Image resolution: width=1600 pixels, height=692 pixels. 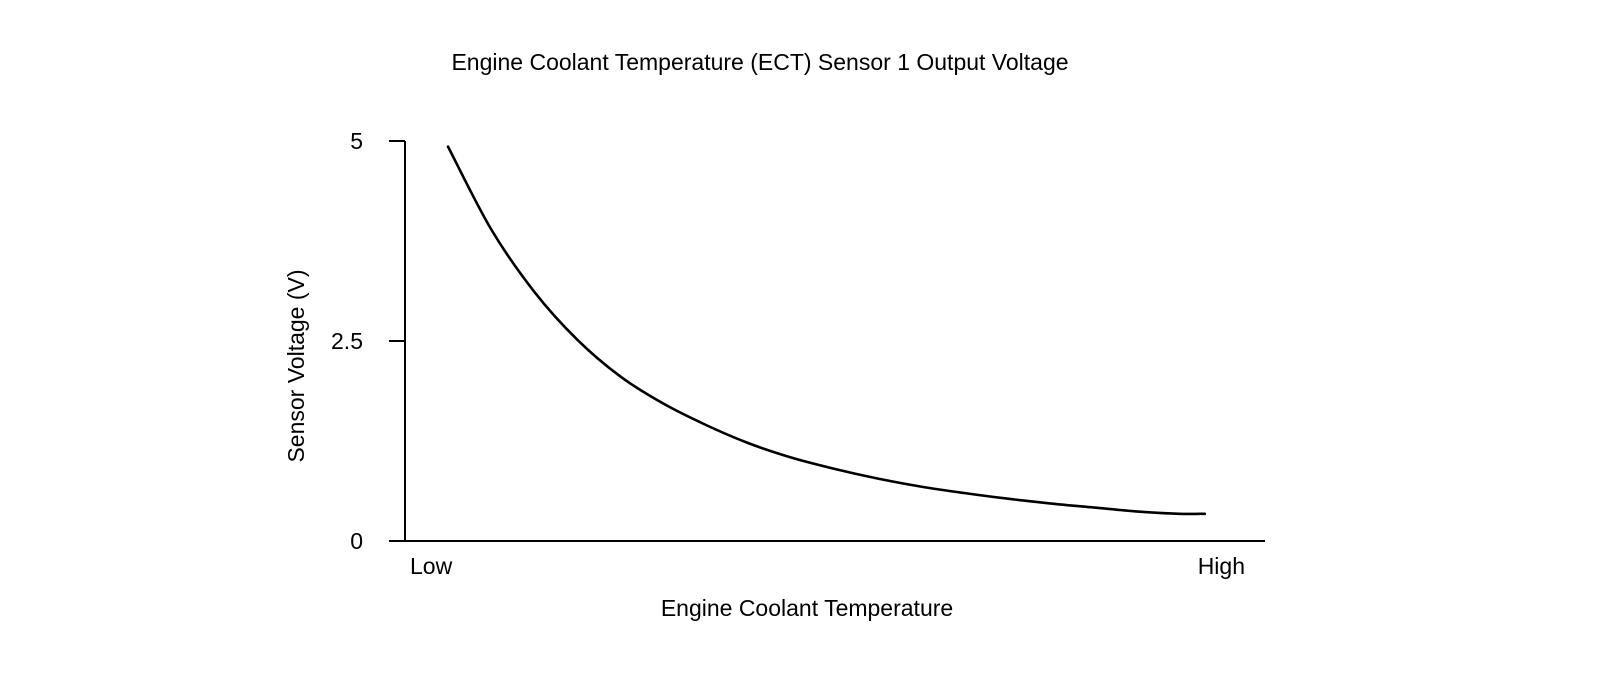 I want to click on x-tick-label-high: High, so click(x=1221, y=566).